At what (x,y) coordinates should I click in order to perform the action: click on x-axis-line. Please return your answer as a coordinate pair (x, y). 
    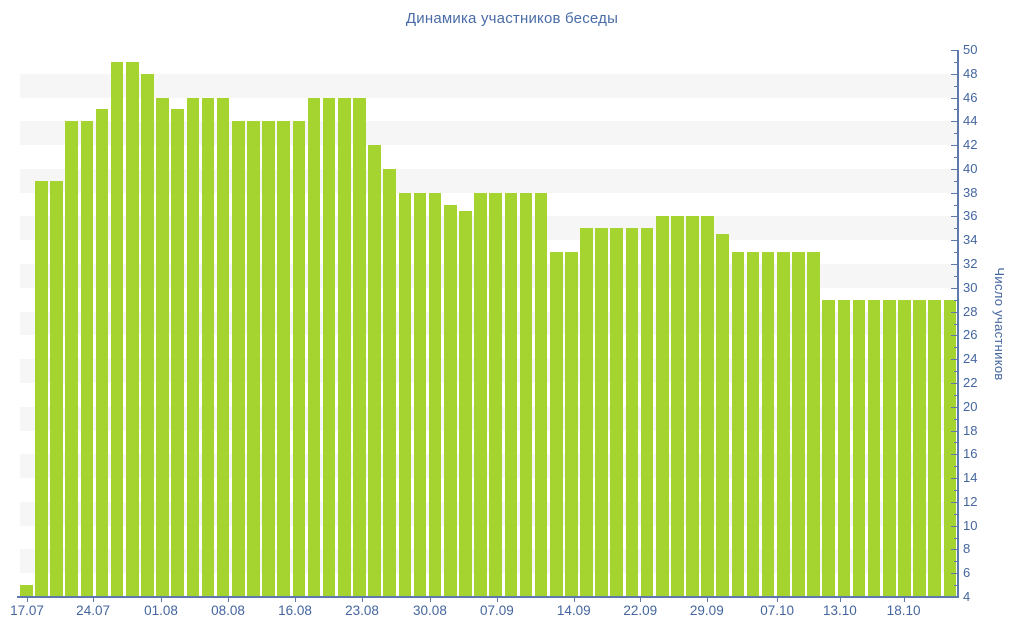
    Looking at the image, I should click on (488, 597).